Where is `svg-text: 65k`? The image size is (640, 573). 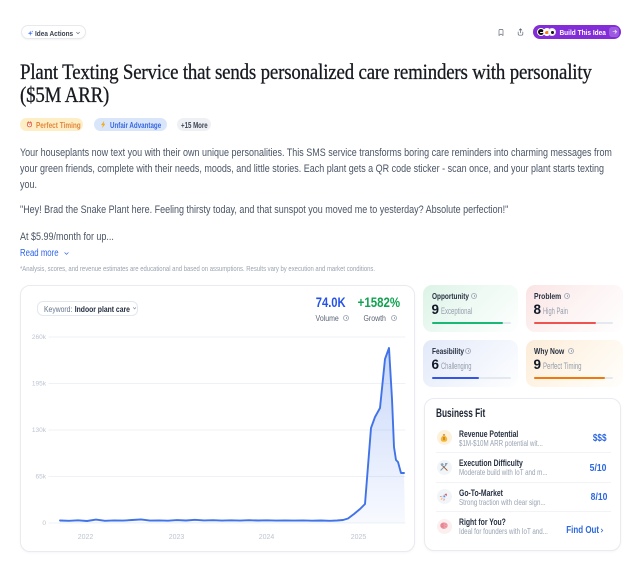 svg-text: 65k is located at coordinates (41, 477).